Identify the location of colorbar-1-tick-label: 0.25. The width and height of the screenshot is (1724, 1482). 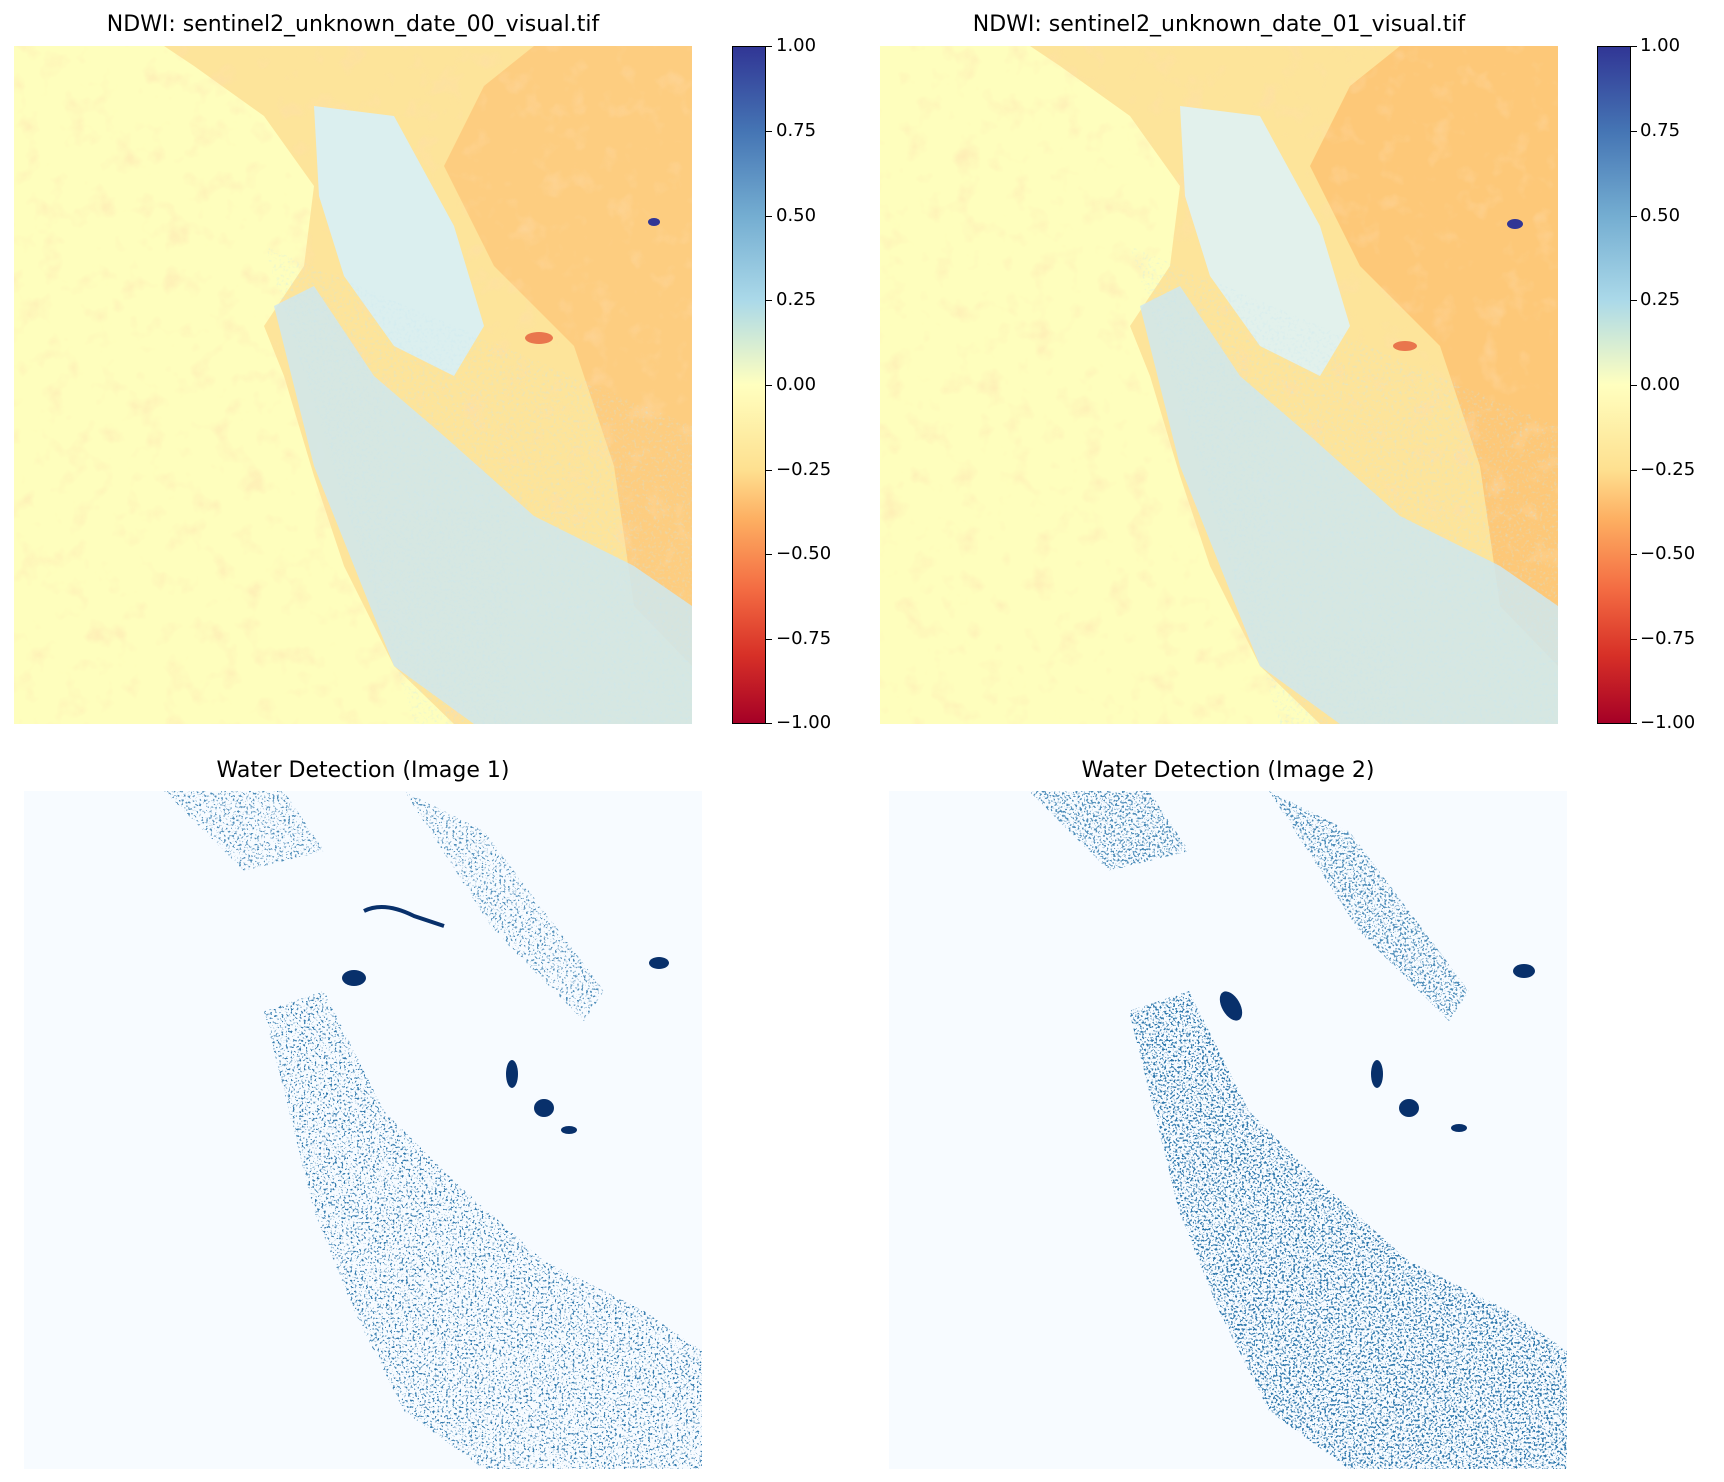
(796, 299).